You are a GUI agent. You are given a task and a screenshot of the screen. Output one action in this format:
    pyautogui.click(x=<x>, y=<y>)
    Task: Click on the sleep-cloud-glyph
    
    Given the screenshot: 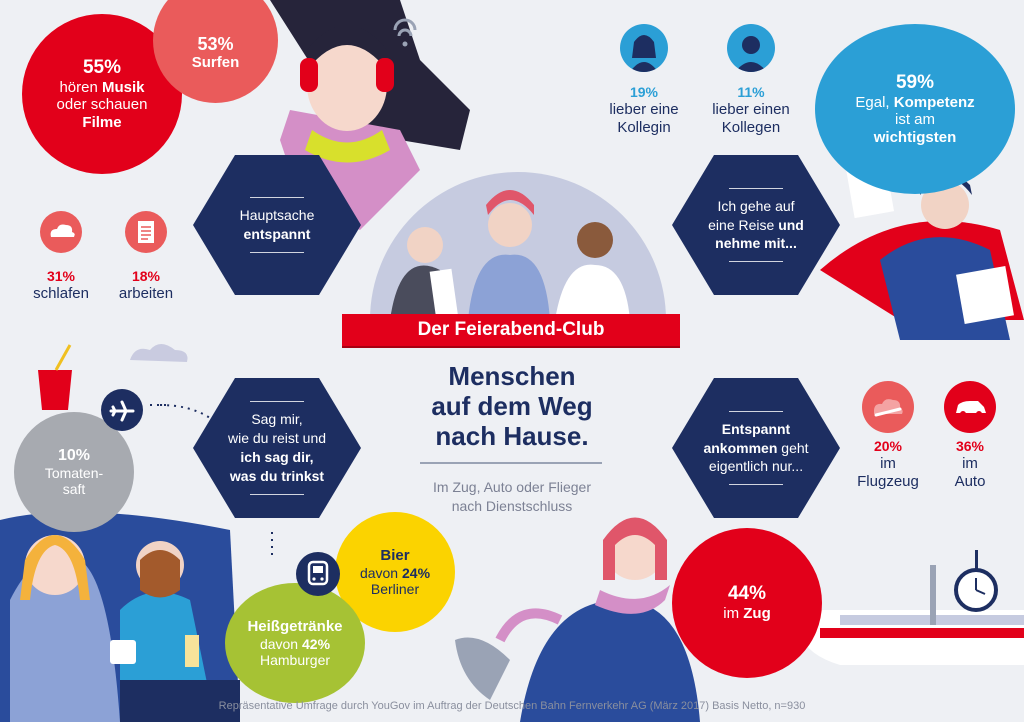 What is the action you would take?
    pyautogui.click(x=62, y=230)
    